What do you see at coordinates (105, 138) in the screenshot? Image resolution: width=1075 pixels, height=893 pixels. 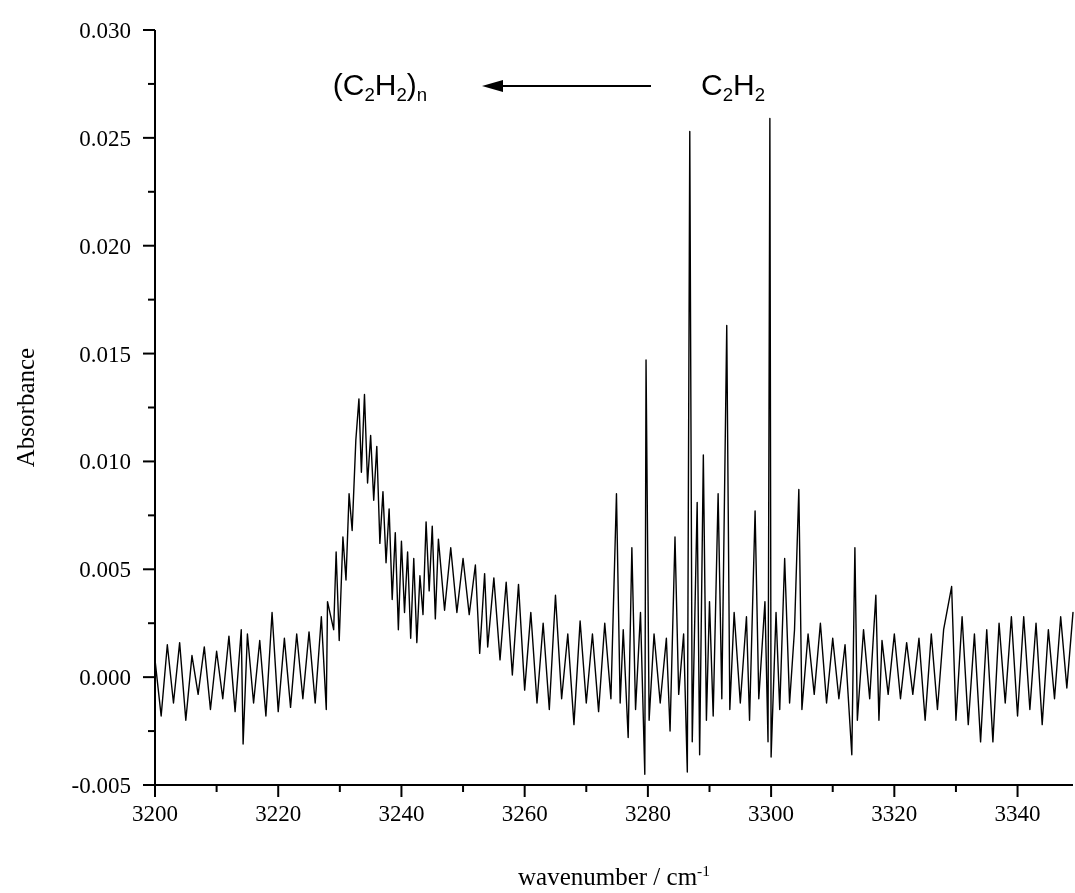 I see `y-tick-label: 0.025` at bounding box center [105, 138].